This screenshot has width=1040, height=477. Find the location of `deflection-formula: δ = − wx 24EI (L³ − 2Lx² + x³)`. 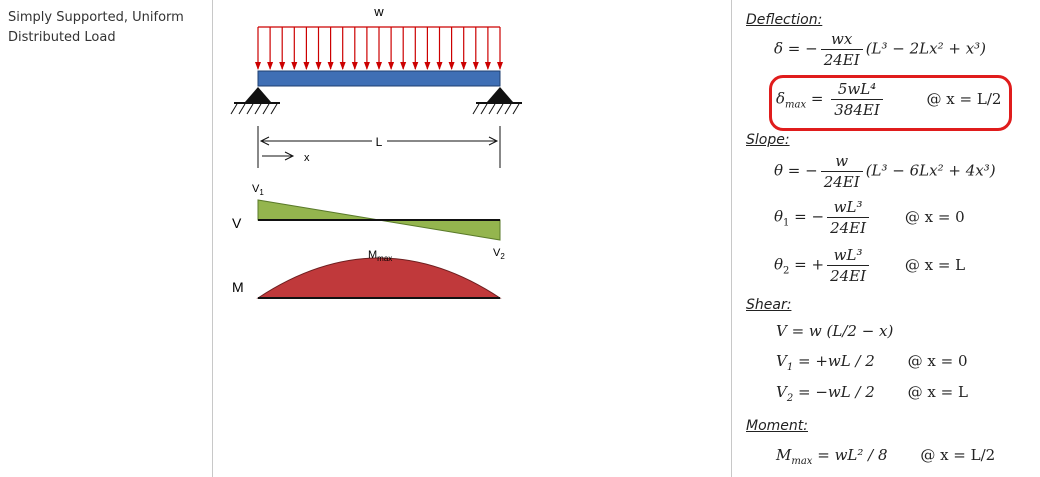

deflection-formula: δ = − wx 24EI (L³ − 2Lx² + x³) is located at coordinates (880, 49).